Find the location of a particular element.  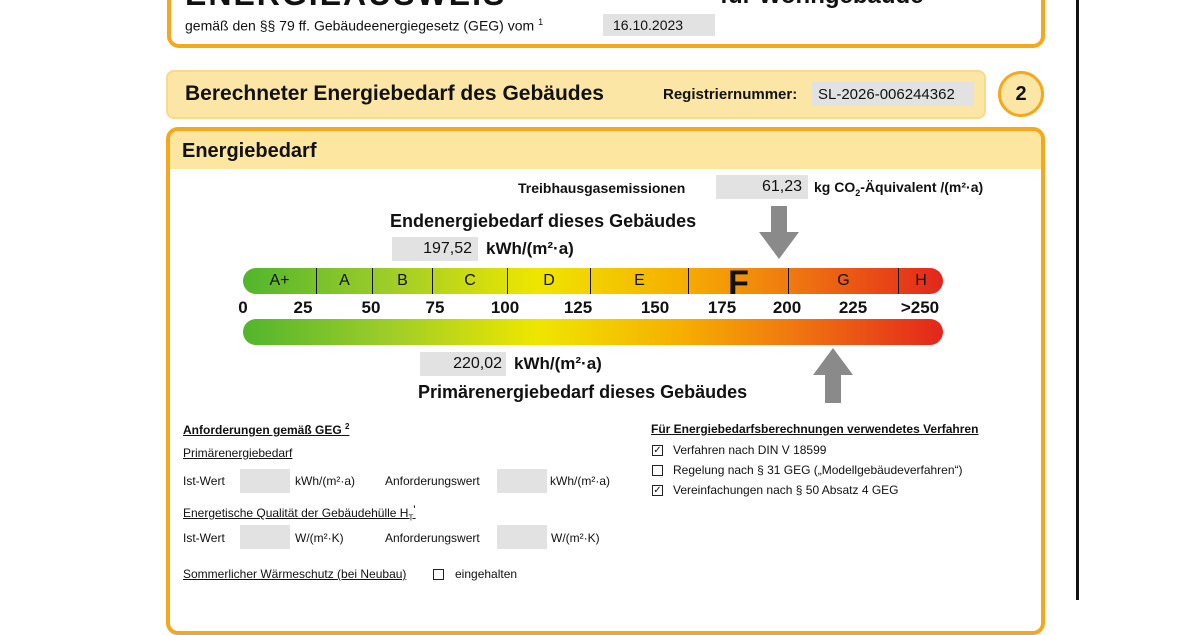

class-cell: G is located at coordinates (843, 281).